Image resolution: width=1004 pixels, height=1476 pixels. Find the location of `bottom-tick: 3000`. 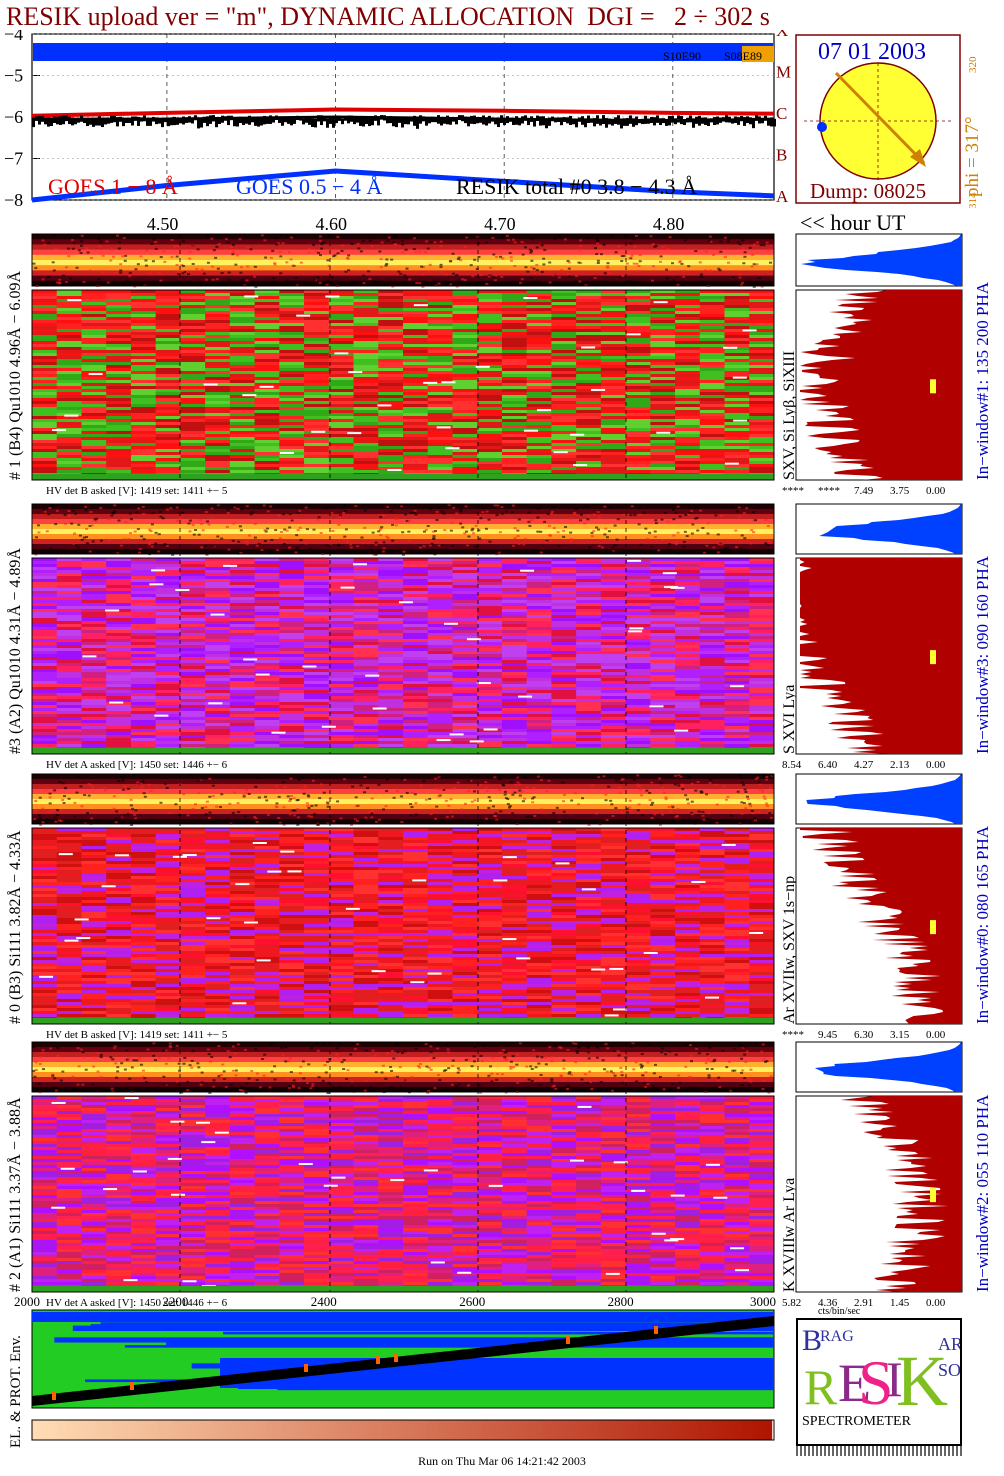

bottom-tick: 3000 is located at coordinates (763, 1301).